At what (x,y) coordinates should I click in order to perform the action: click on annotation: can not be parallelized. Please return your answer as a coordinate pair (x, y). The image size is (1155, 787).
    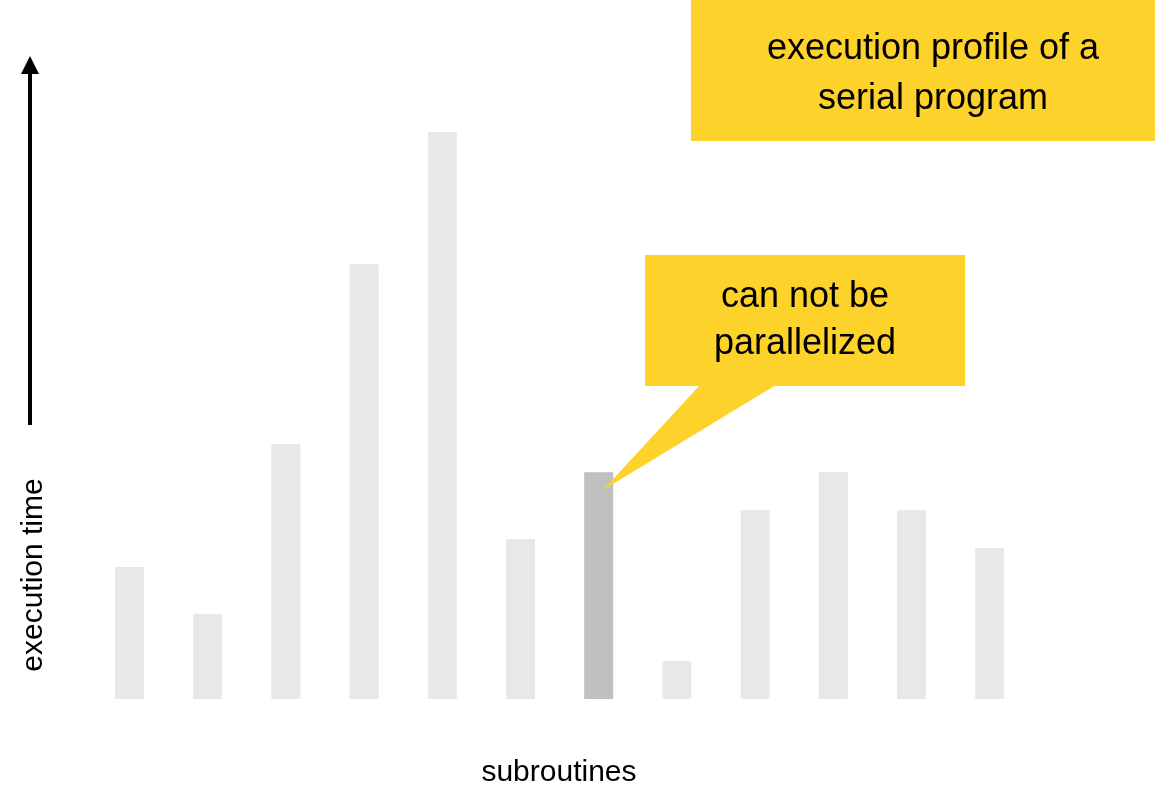
    Looking at the image, I should click on (805, 318).